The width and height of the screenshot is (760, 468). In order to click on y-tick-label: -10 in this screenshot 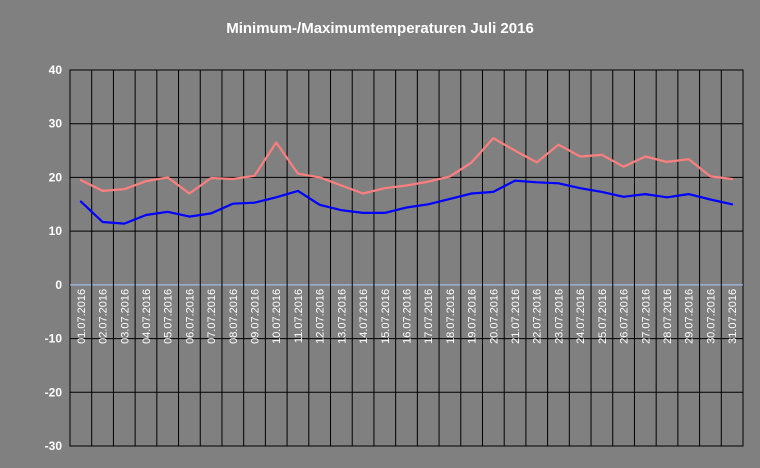, I will do `click(54, 339)`.